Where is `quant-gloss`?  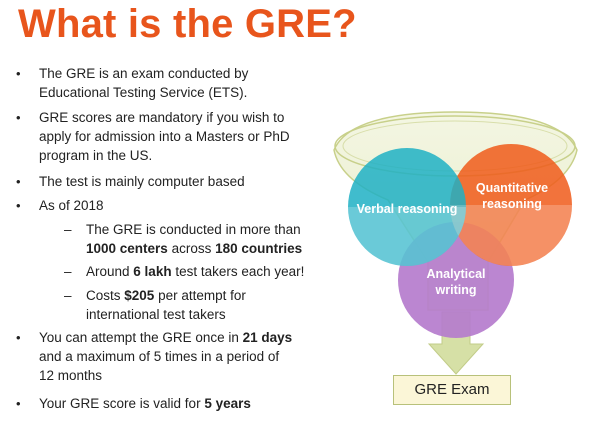 quant-gloss is located at coordinates (511, 235).